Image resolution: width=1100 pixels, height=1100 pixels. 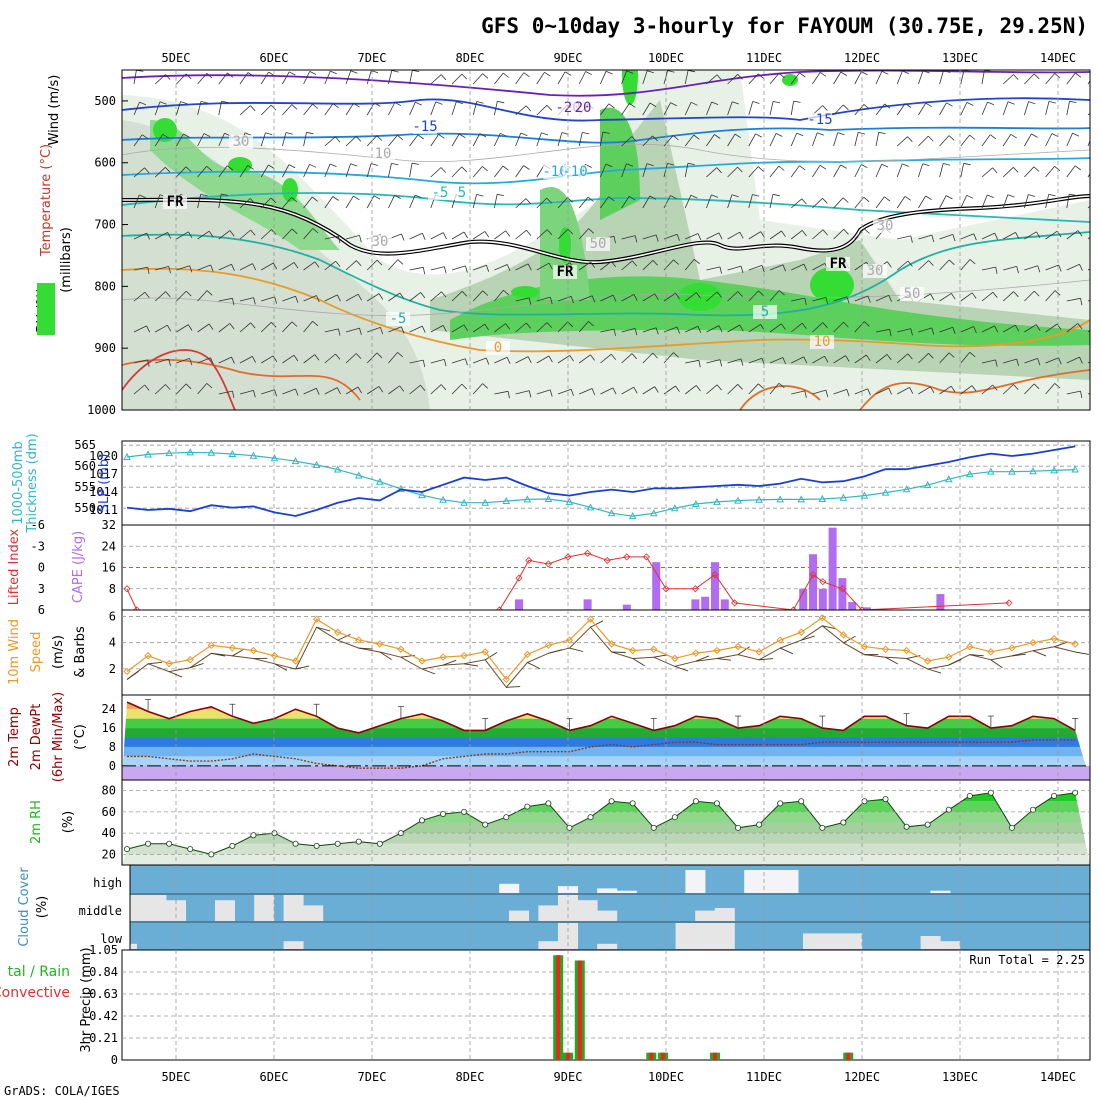 I want to click on ylabel-wind-4: & Barbs, so click(x=80, y=652).